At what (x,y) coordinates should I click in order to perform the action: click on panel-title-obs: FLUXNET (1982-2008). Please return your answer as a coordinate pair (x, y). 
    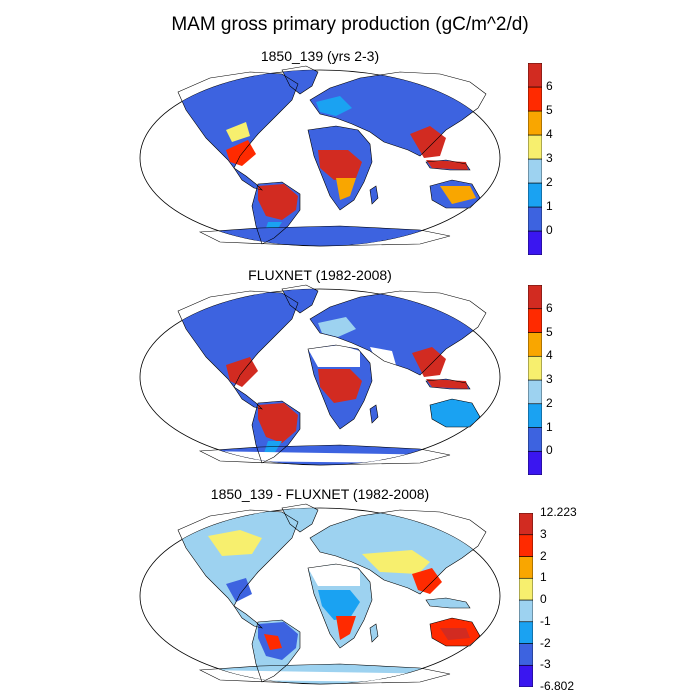
    Looking at the image, I should click on (320, 275).